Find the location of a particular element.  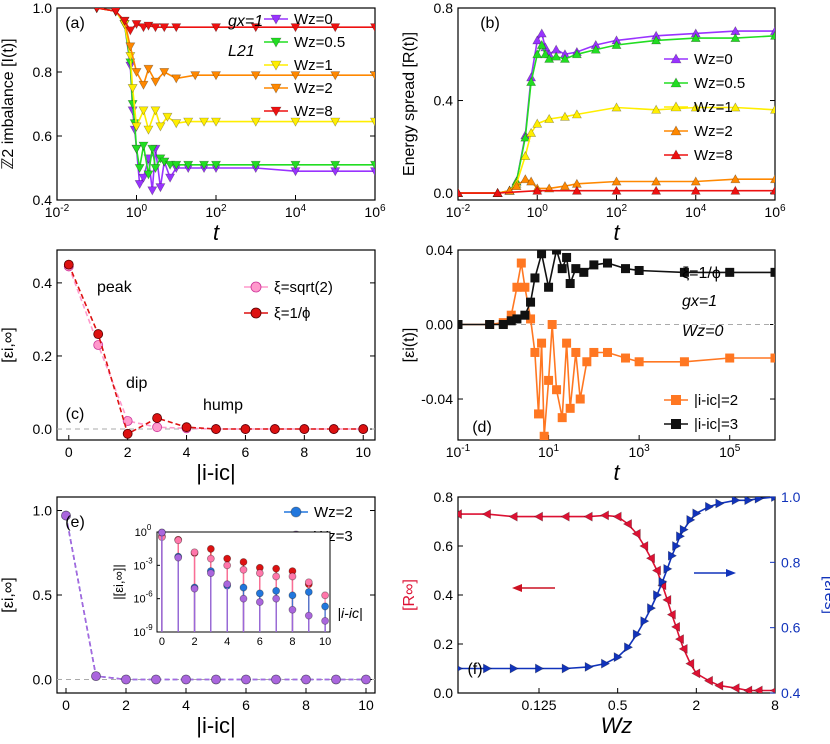

inset-x-label: |i-ic| is located at coordinates (349, 613).